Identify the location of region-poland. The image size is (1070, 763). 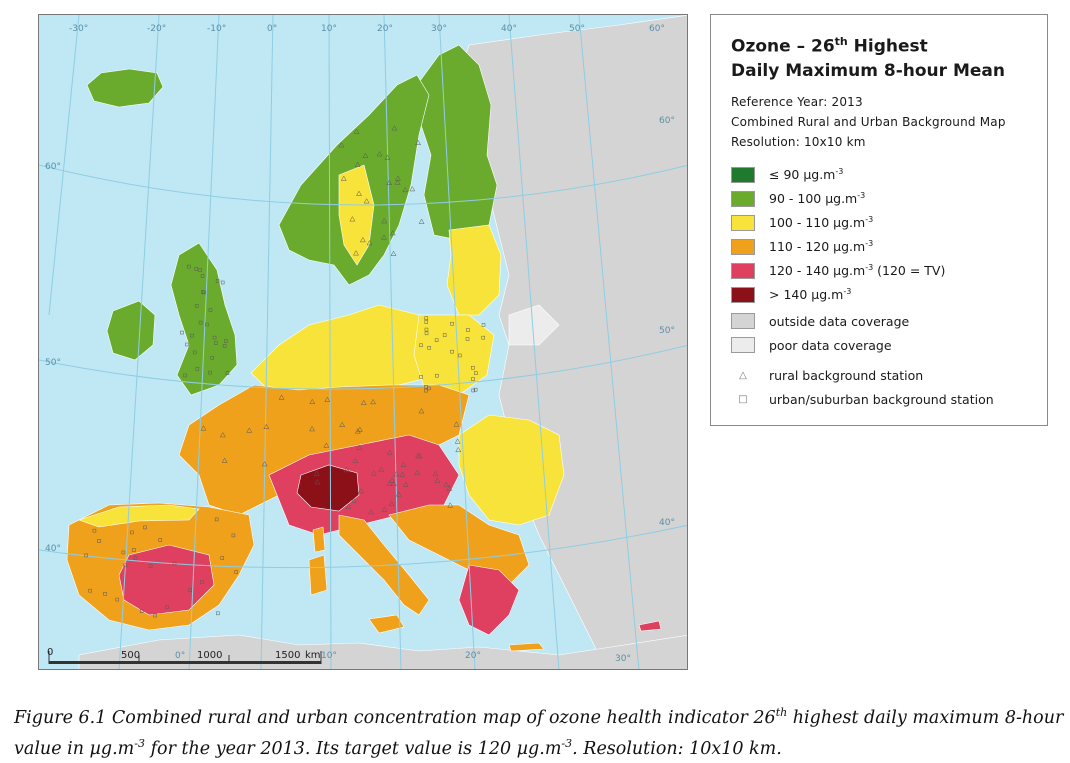
(454, 355).